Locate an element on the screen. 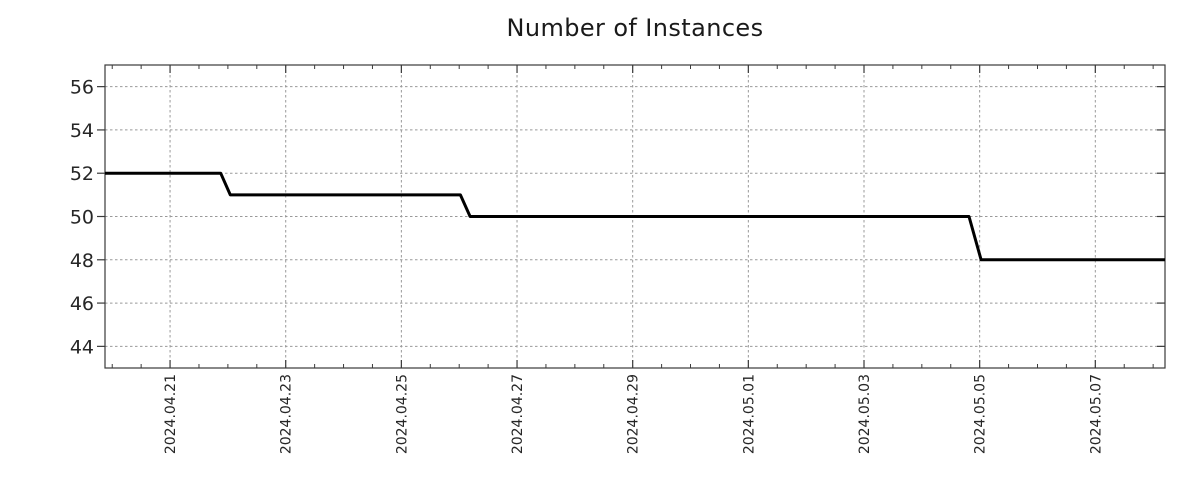 The width and height of the screenshot is (1200, 500). x-tick-label: 2024.04.29 is located at coordinates (634, 414).